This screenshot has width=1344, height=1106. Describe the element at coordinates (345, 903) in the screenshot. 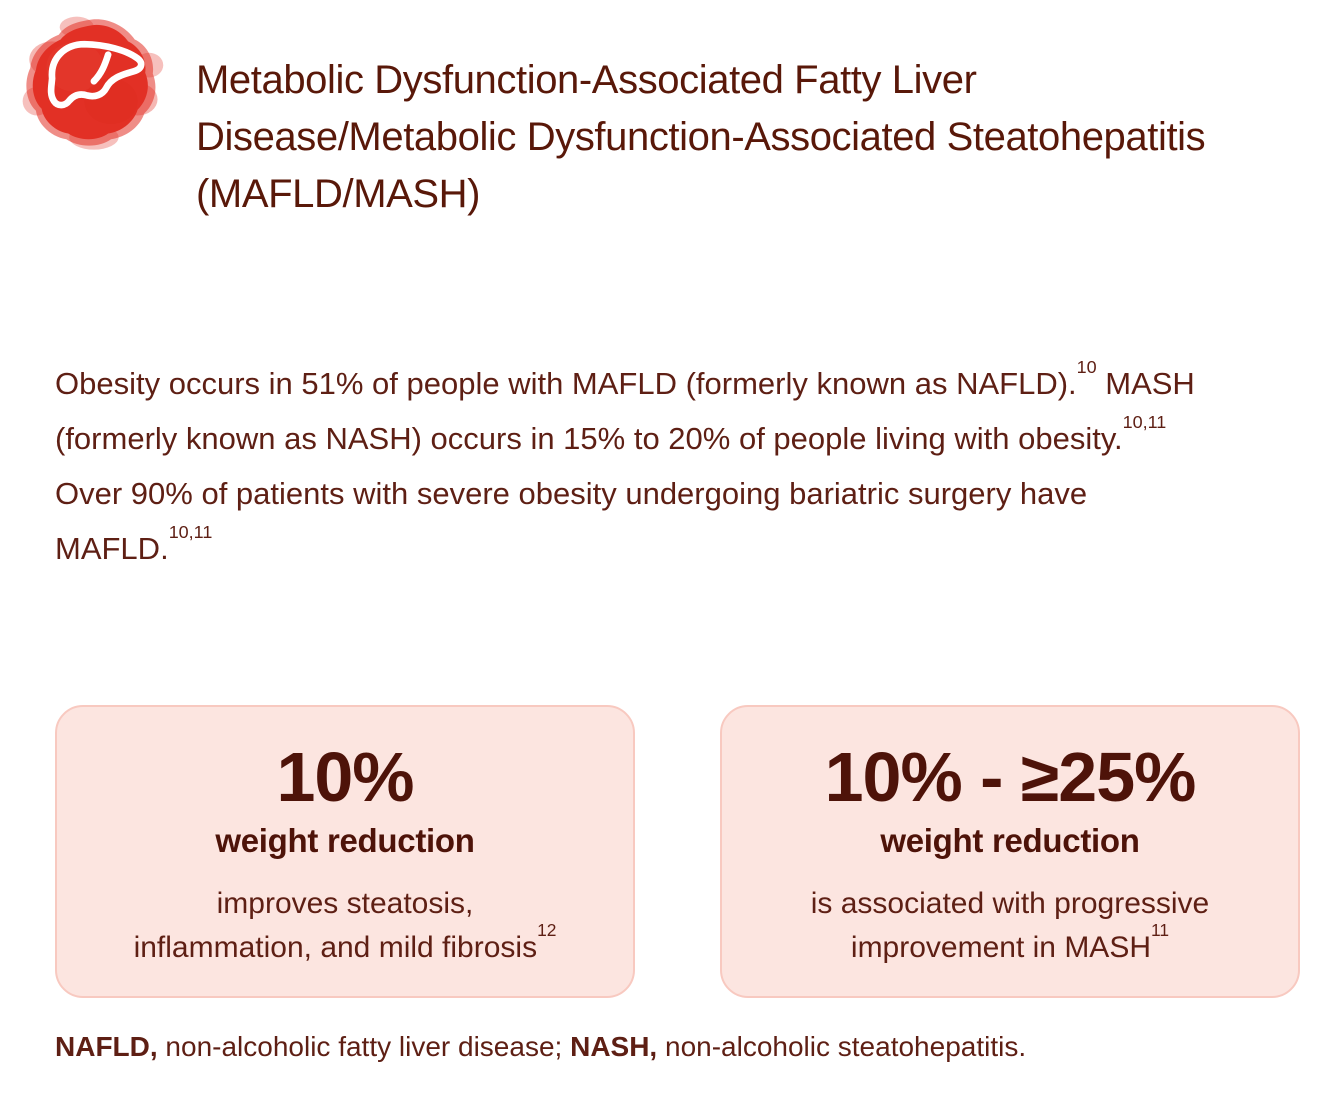

I see `stat-description-line: improves steatosis,` at that location.